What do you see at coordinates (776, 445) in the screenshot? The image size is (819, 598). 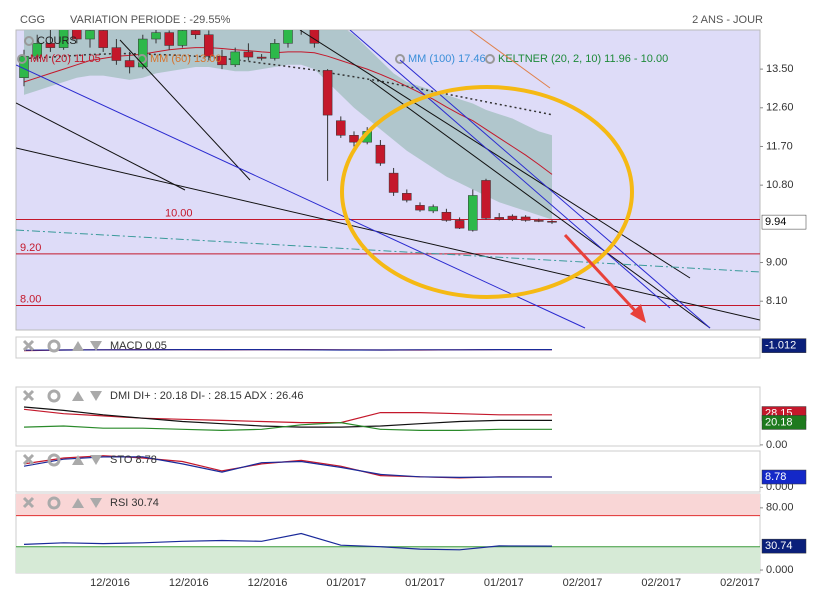 I see `y-tick-label: 0.00` at bounding box center [776, 445].